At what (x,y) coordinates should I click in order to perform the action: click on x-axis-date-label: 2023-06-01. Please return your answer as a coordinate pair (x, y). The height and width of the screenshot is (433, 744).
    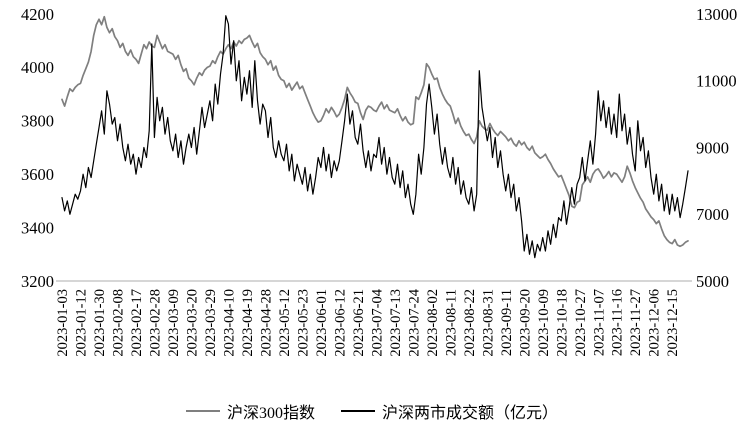
    Looking at the image, I should click on (322, 323).